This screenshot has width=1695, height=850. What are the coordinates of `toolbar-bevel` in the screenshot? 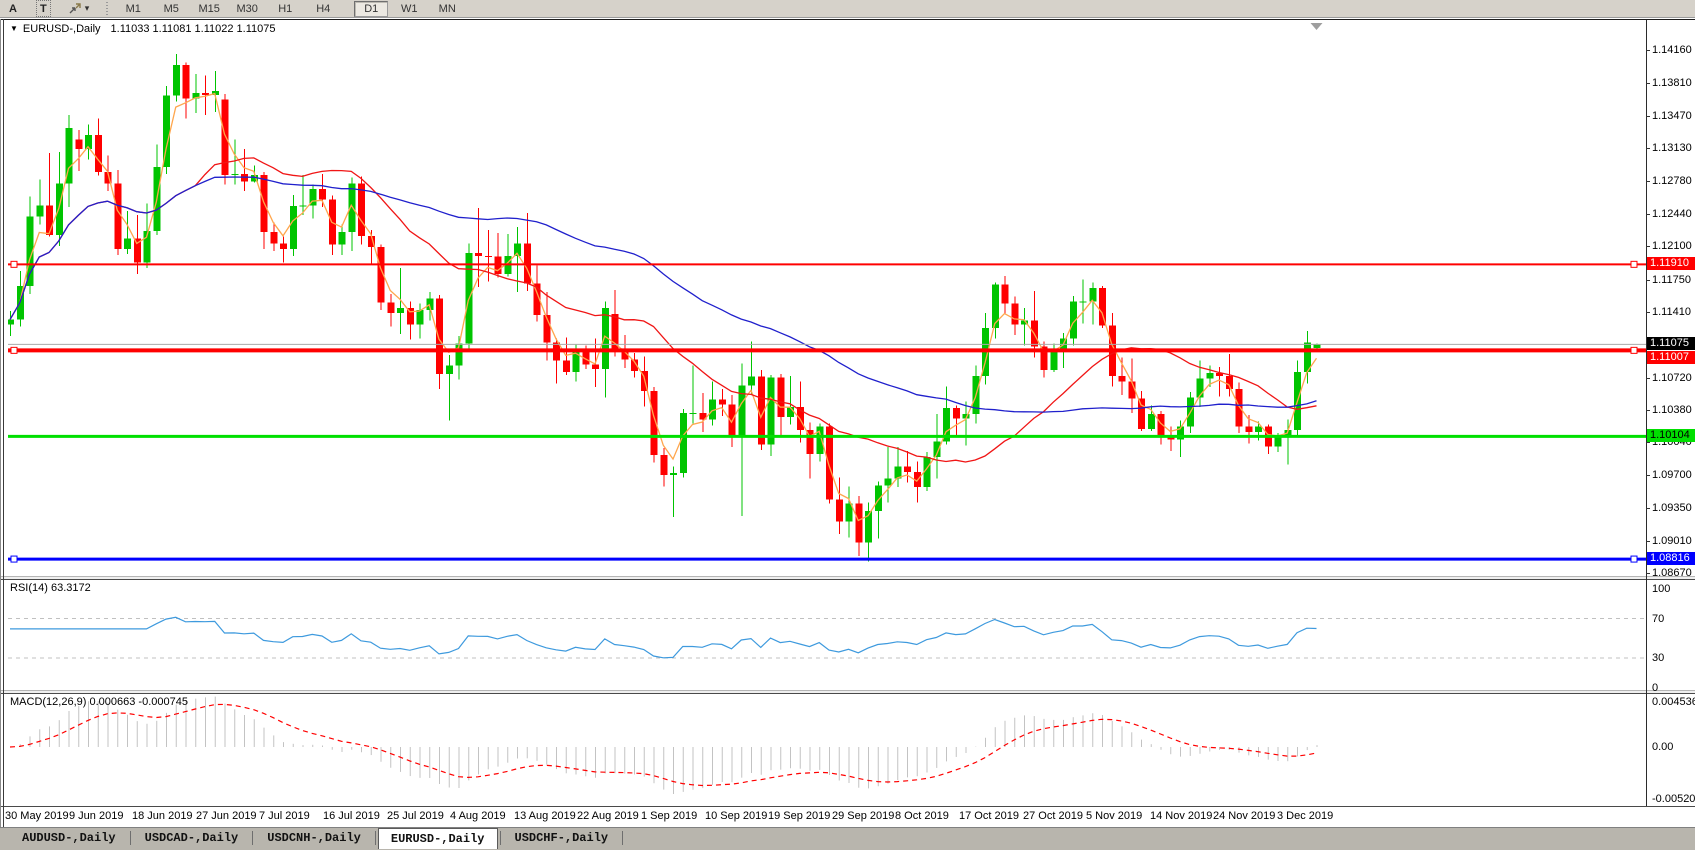 It's located at (847, 17).